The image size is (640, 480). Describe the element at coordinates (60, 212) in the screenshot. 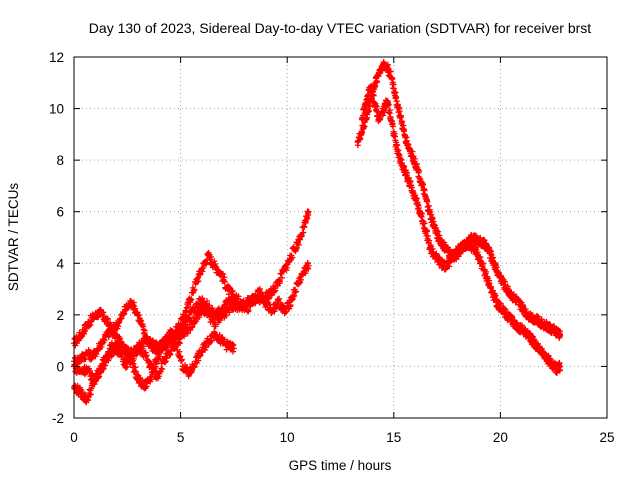

I see `y-tick-label: 6` at that location.